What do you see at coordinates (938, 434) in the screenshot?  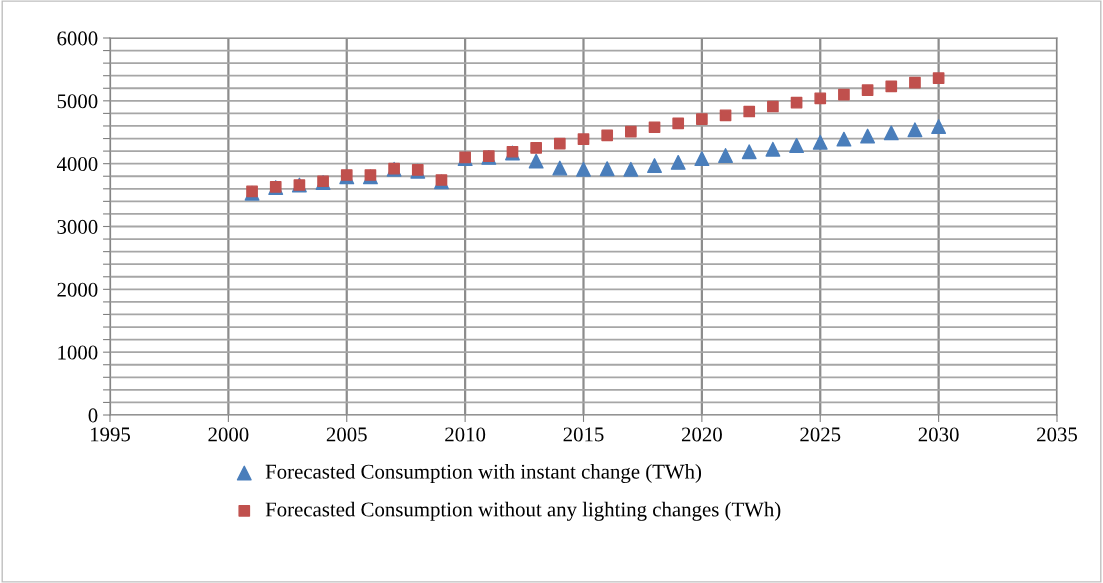 I see `x-tick-label: 2030` at bounding box center [938, 434].